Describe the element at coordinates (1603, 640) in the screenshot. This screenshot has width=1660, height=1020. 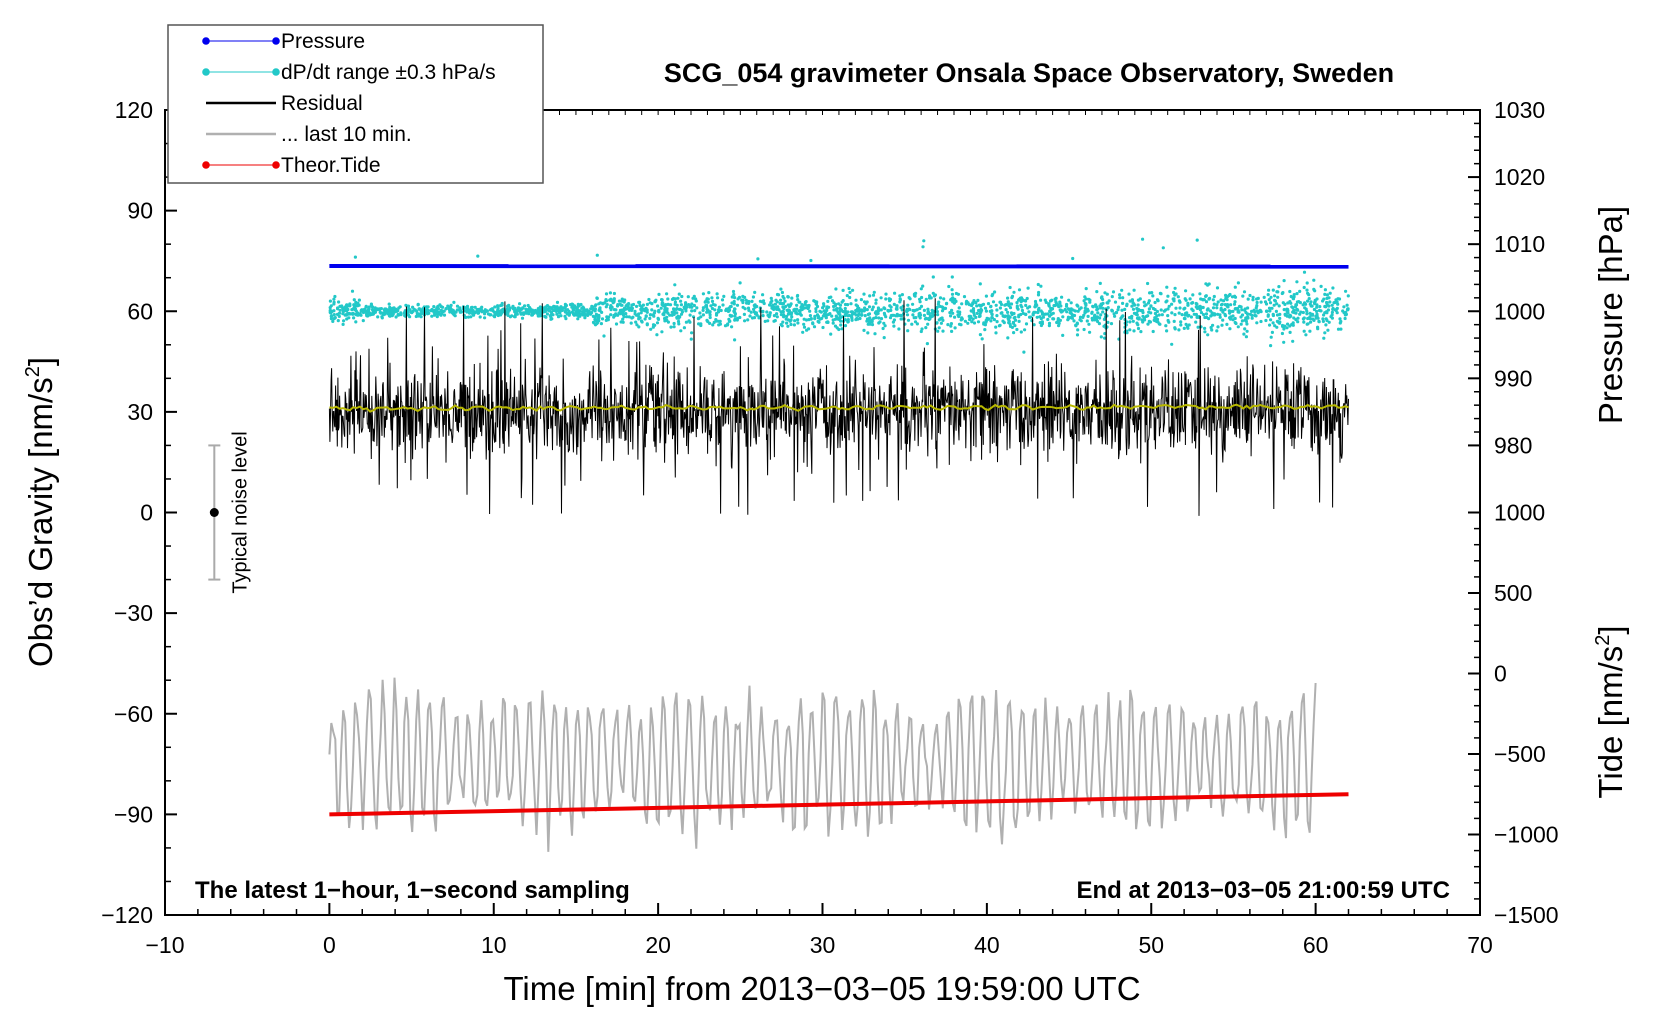
I see `tide-axis-title-sup: 2` at that location.